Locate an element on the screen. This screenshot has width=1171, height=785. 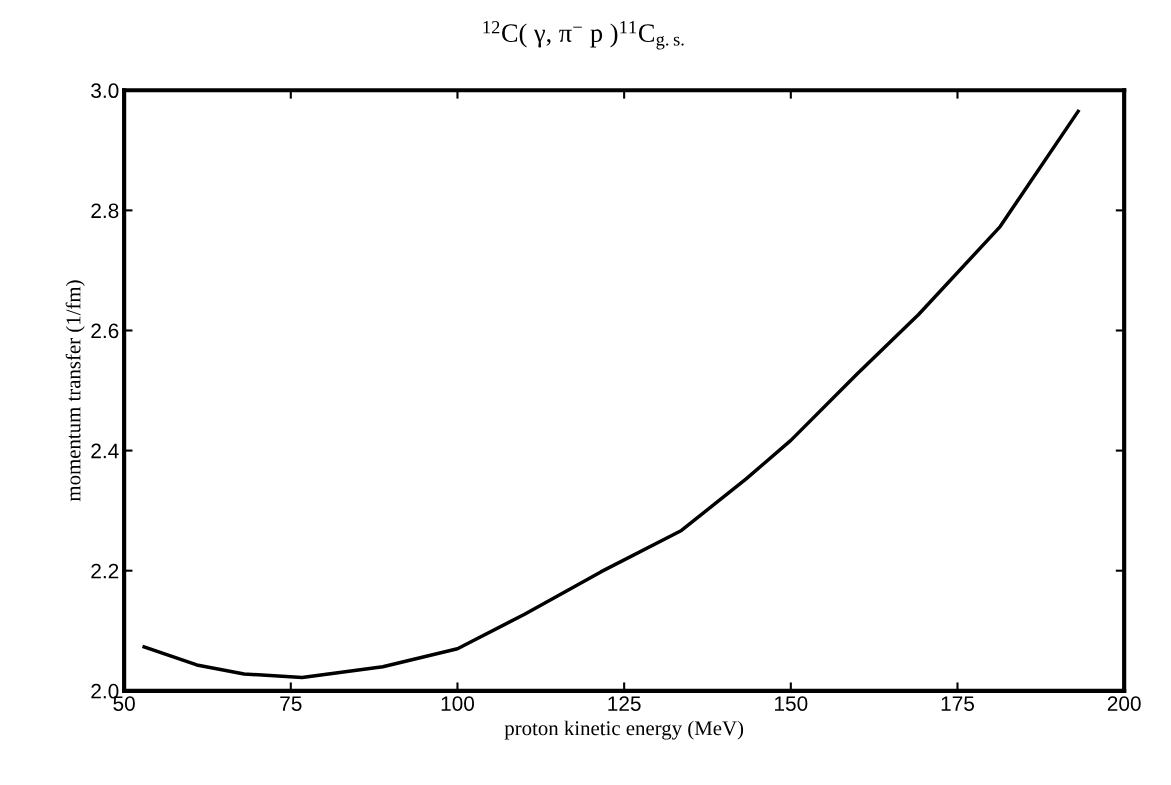
chart-title: $^{12}$C( γ, π$^{−}$ p )$^{11}$C$_{g.s.}$ is located at coordinates (583, 35).